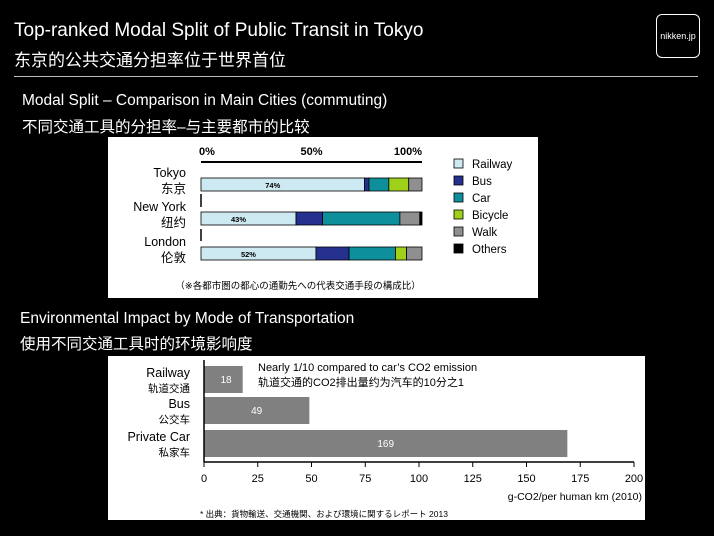  What do you see at coordinates (207, 152) in the screenshot?
I see `modal-axis-tick: 0%` at bounding box center [207, 152].